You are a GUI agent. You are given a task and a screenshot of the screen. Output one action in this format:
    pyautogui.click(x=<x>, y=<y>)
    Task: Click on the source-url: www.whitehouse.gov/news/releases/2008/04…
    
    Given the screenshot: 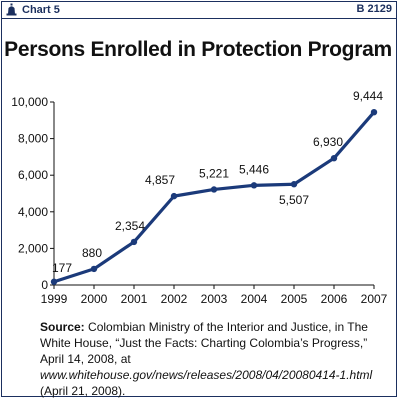 What is the action you would take?
    pyautogui.click(x=206, y=375)
    